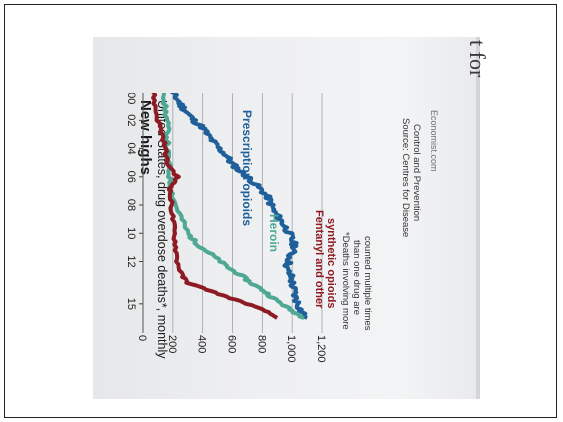  Describe the element at coordinates (145, 137) in the screenshot. I see `chart-title: New highs` at that location.